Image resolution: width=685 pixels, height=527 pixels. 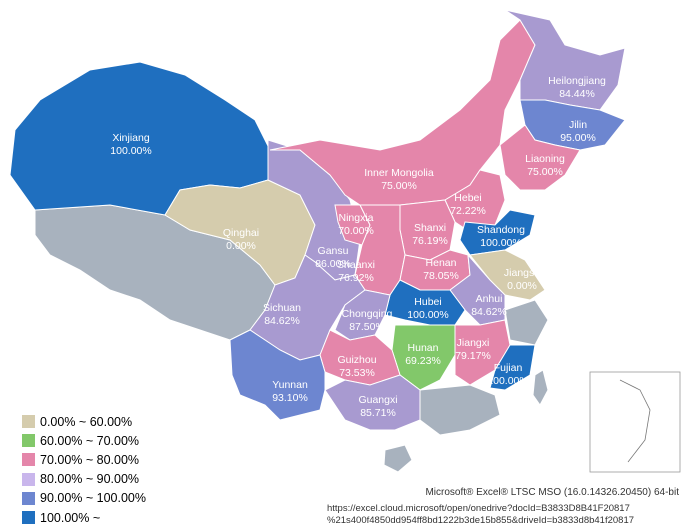 I want to click on region-value-fujian: 100.00%, so click(x=507, y=381).